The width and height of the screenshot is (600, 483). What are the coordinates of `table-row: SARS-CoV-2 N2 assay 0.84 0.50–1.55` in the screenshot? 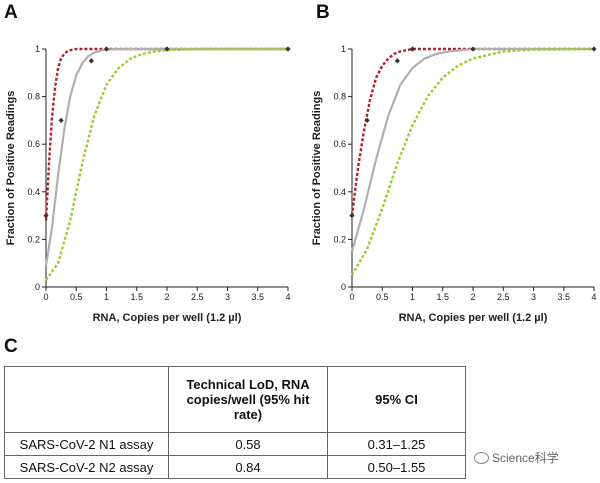 It's located at (235, 467).